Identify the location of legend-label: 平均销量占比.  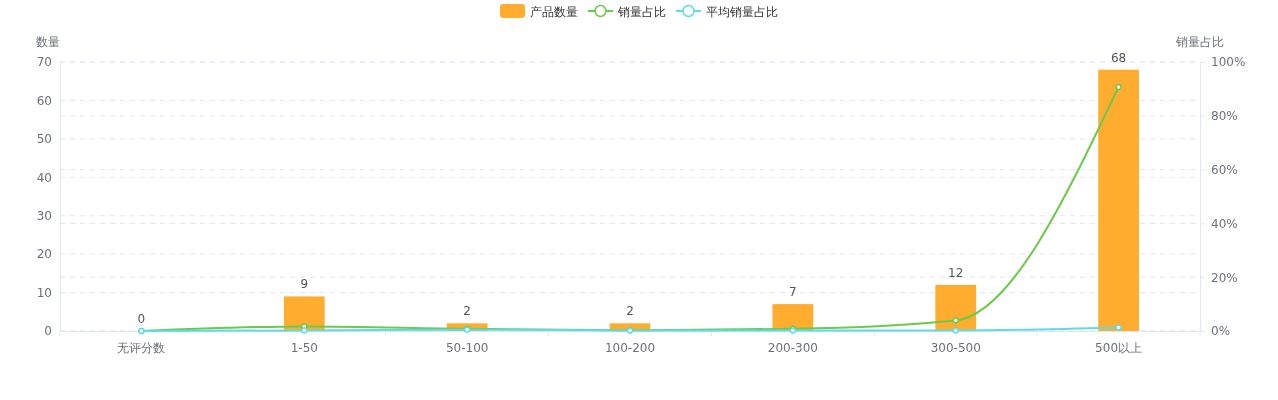
(742, 11).